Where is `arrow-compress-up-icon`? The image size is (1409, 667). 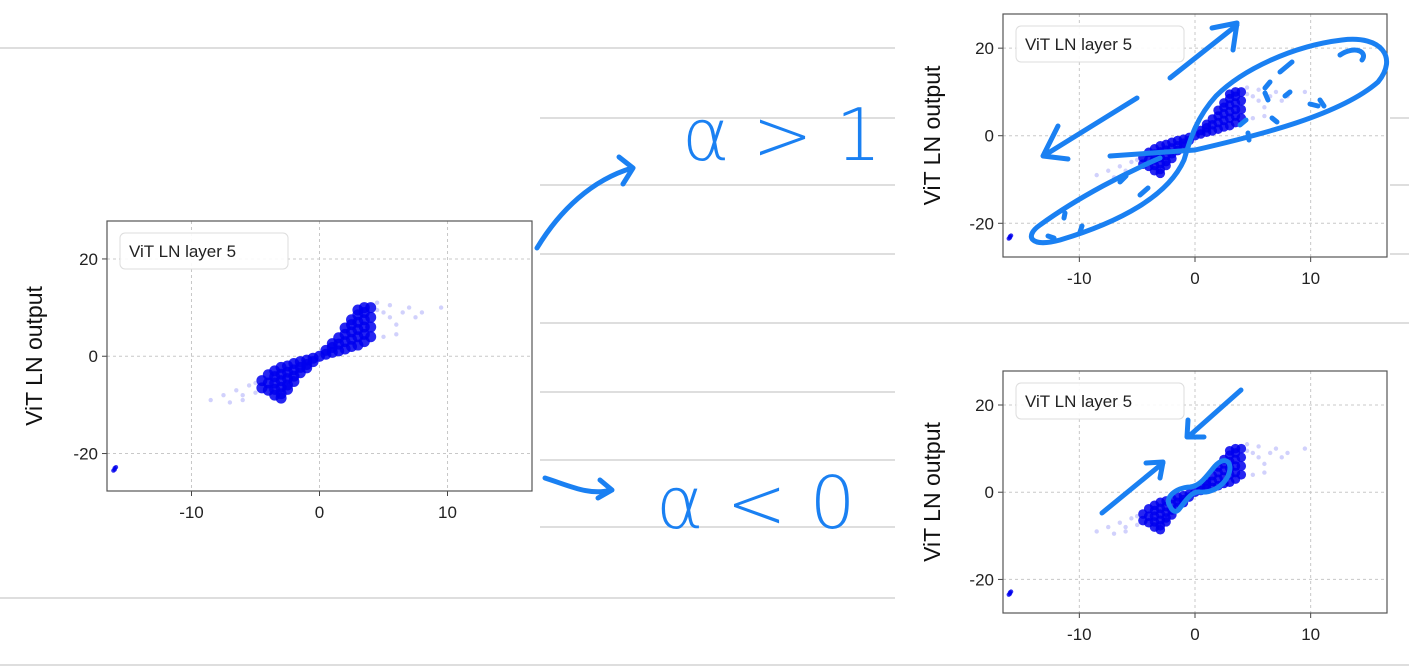 arrow-compress-up-icon is located at coordinates (1132, 487).